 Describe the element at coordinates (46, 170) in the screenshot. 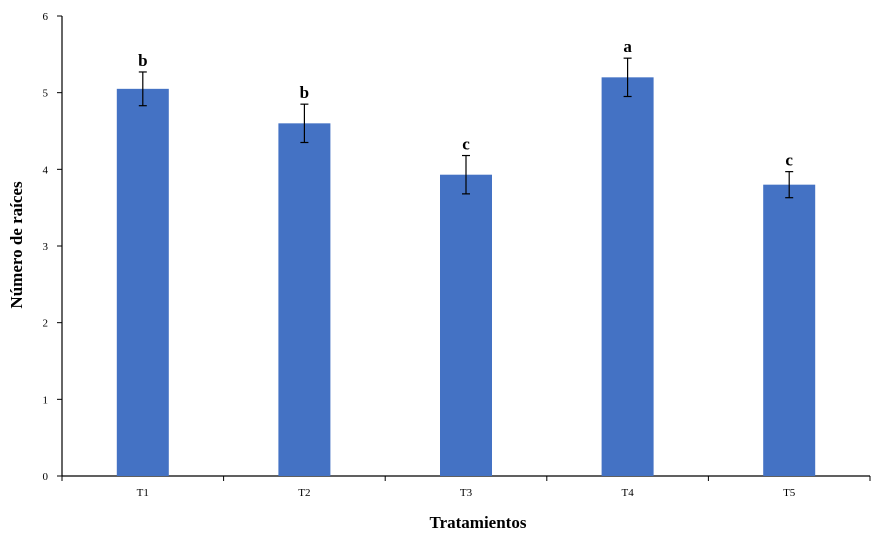

I see `y-tick-label: 4` at that location.